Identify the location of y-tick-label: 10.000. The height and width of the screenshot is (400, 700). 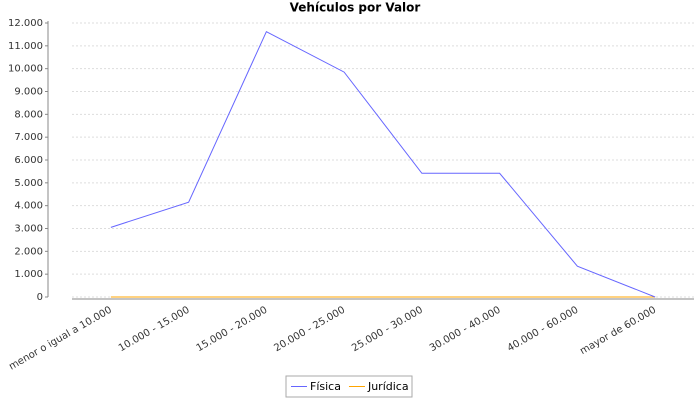
(25, 69).